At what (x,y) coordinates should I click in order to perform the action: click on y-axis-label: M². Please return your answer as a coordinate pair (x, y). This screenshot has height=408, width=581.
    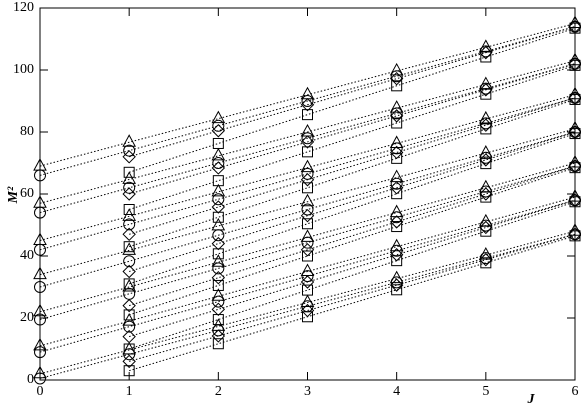
    Looking at the image, I should click on (13, 195).